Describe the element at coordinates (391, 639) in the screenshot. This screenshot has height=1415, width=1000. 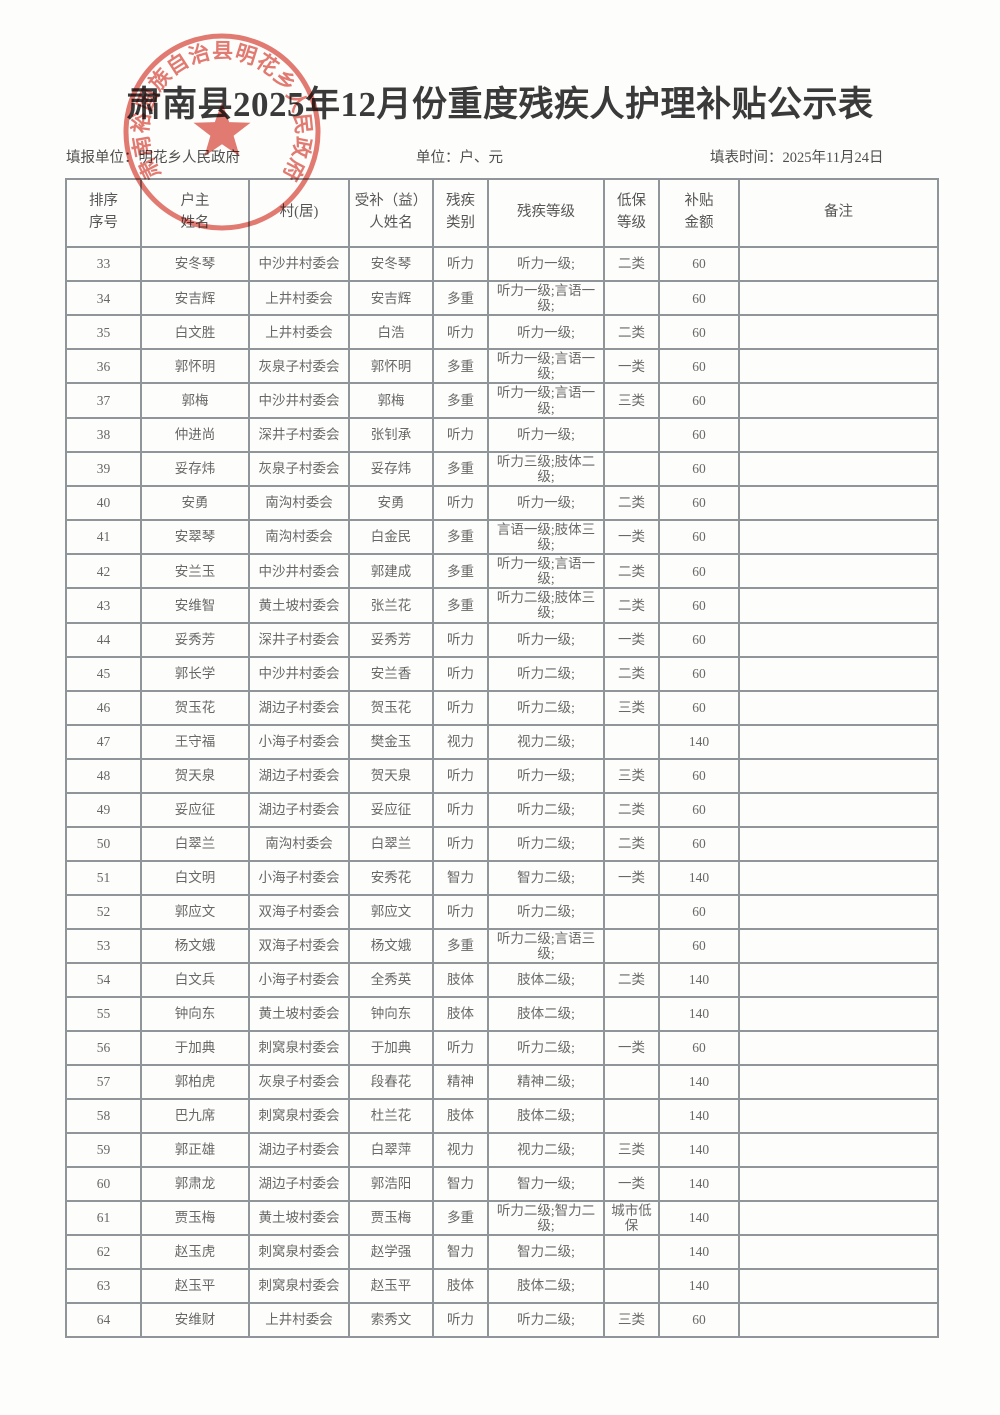
I see `cell-beneficiary-name: 妥秀芳` at that location.